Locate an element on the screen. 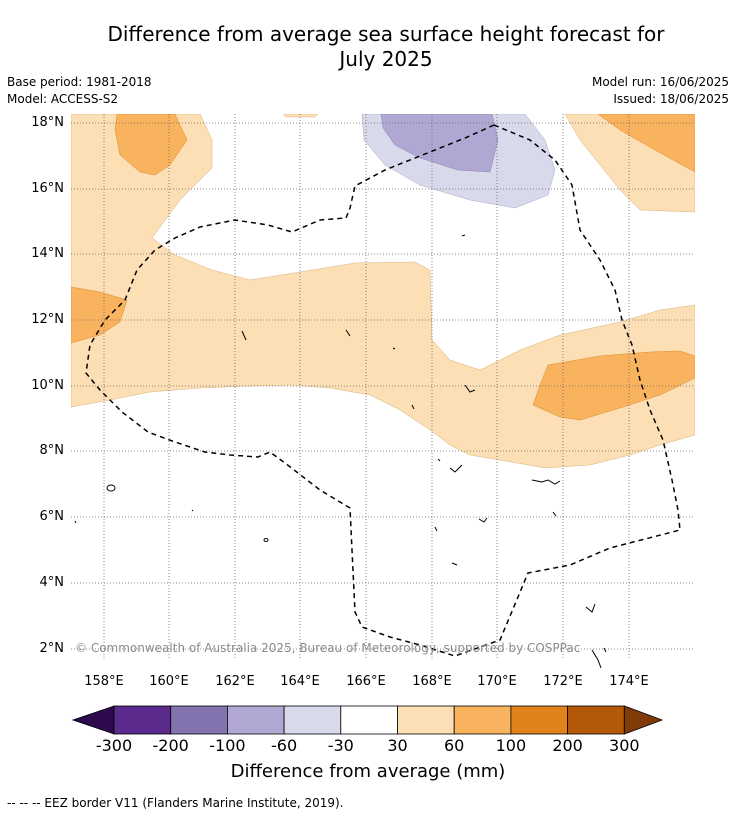 Image resolution: width=736 pixels, height=816 pixels. latitude-label: 18°N is located at coordinates (47, 122).